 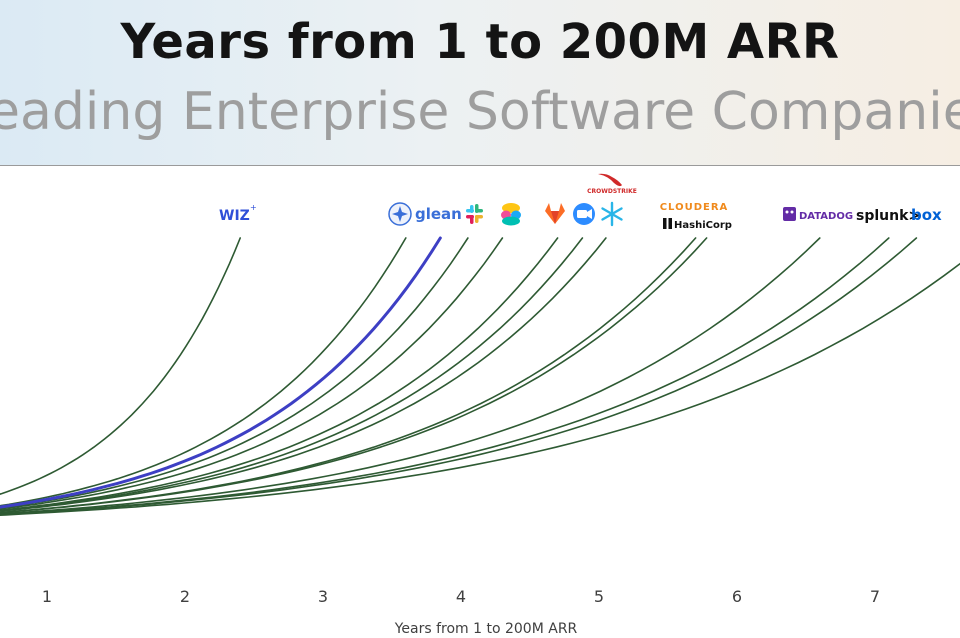 What do you see at coordinates (610, 180) in the screenshot?
I see `crowdstrike-falcon-icon` at bounding box center [610, 180].